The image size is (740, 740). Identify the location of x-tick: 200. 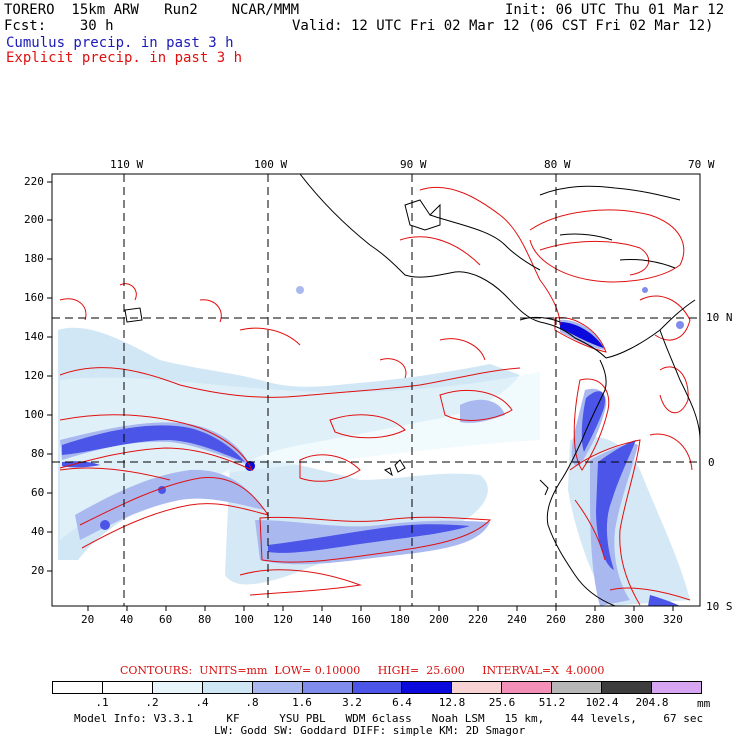
(439, 619).